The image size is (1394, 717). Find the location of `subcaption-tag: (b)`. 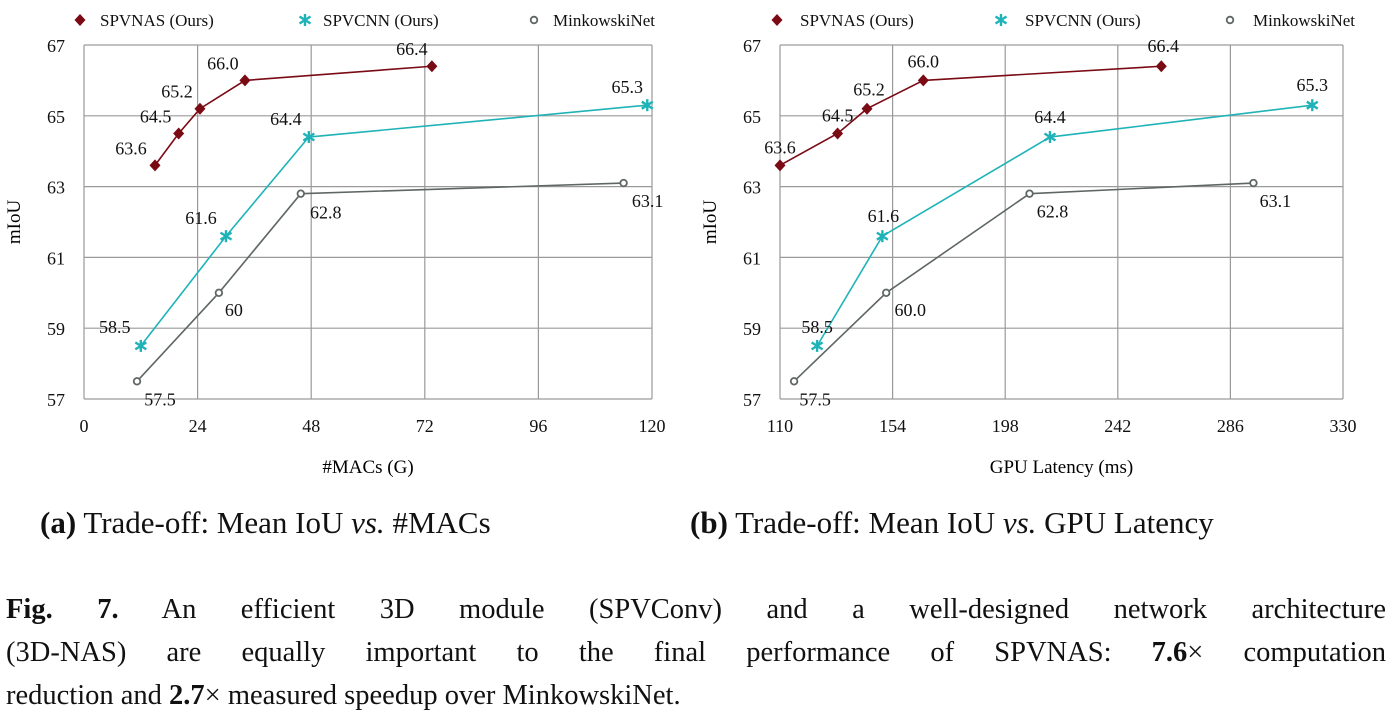

subcaption-tag: (b) is located at coordinates (709, 522).